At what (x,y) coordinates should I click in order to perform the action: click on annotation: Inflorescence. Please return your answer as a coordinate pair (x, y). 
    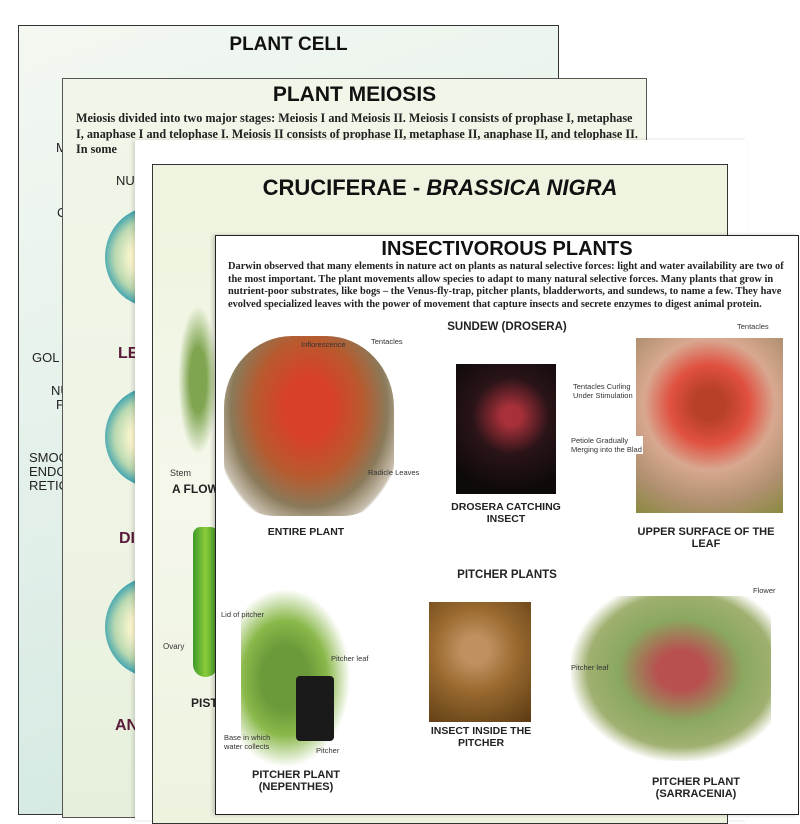
    Looking at the image, I should click on (323, 344).